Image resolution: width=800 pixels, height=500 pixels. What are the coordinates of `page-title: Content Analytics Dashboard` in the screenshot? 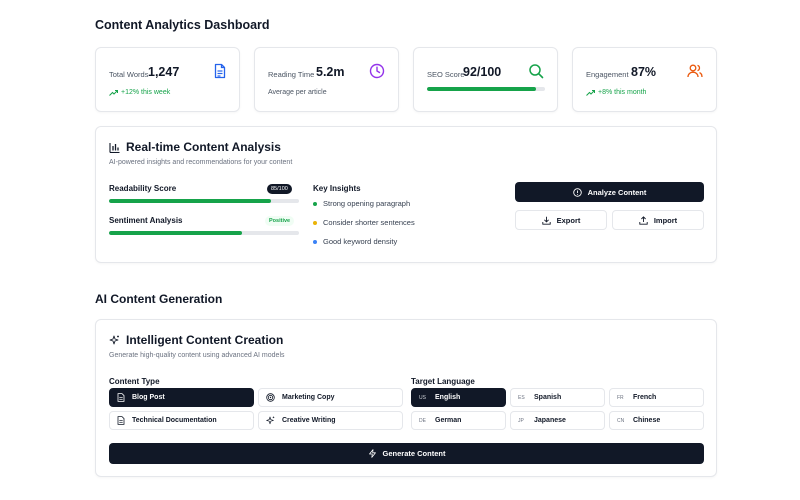 It's located at (182, 25).